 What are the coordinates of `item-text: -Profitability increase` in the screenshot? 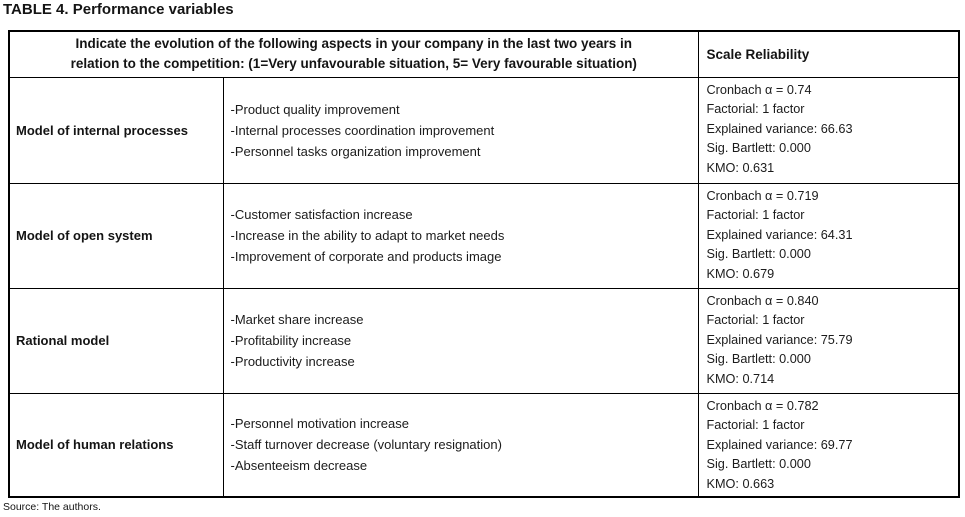 It's located at (291, 340).